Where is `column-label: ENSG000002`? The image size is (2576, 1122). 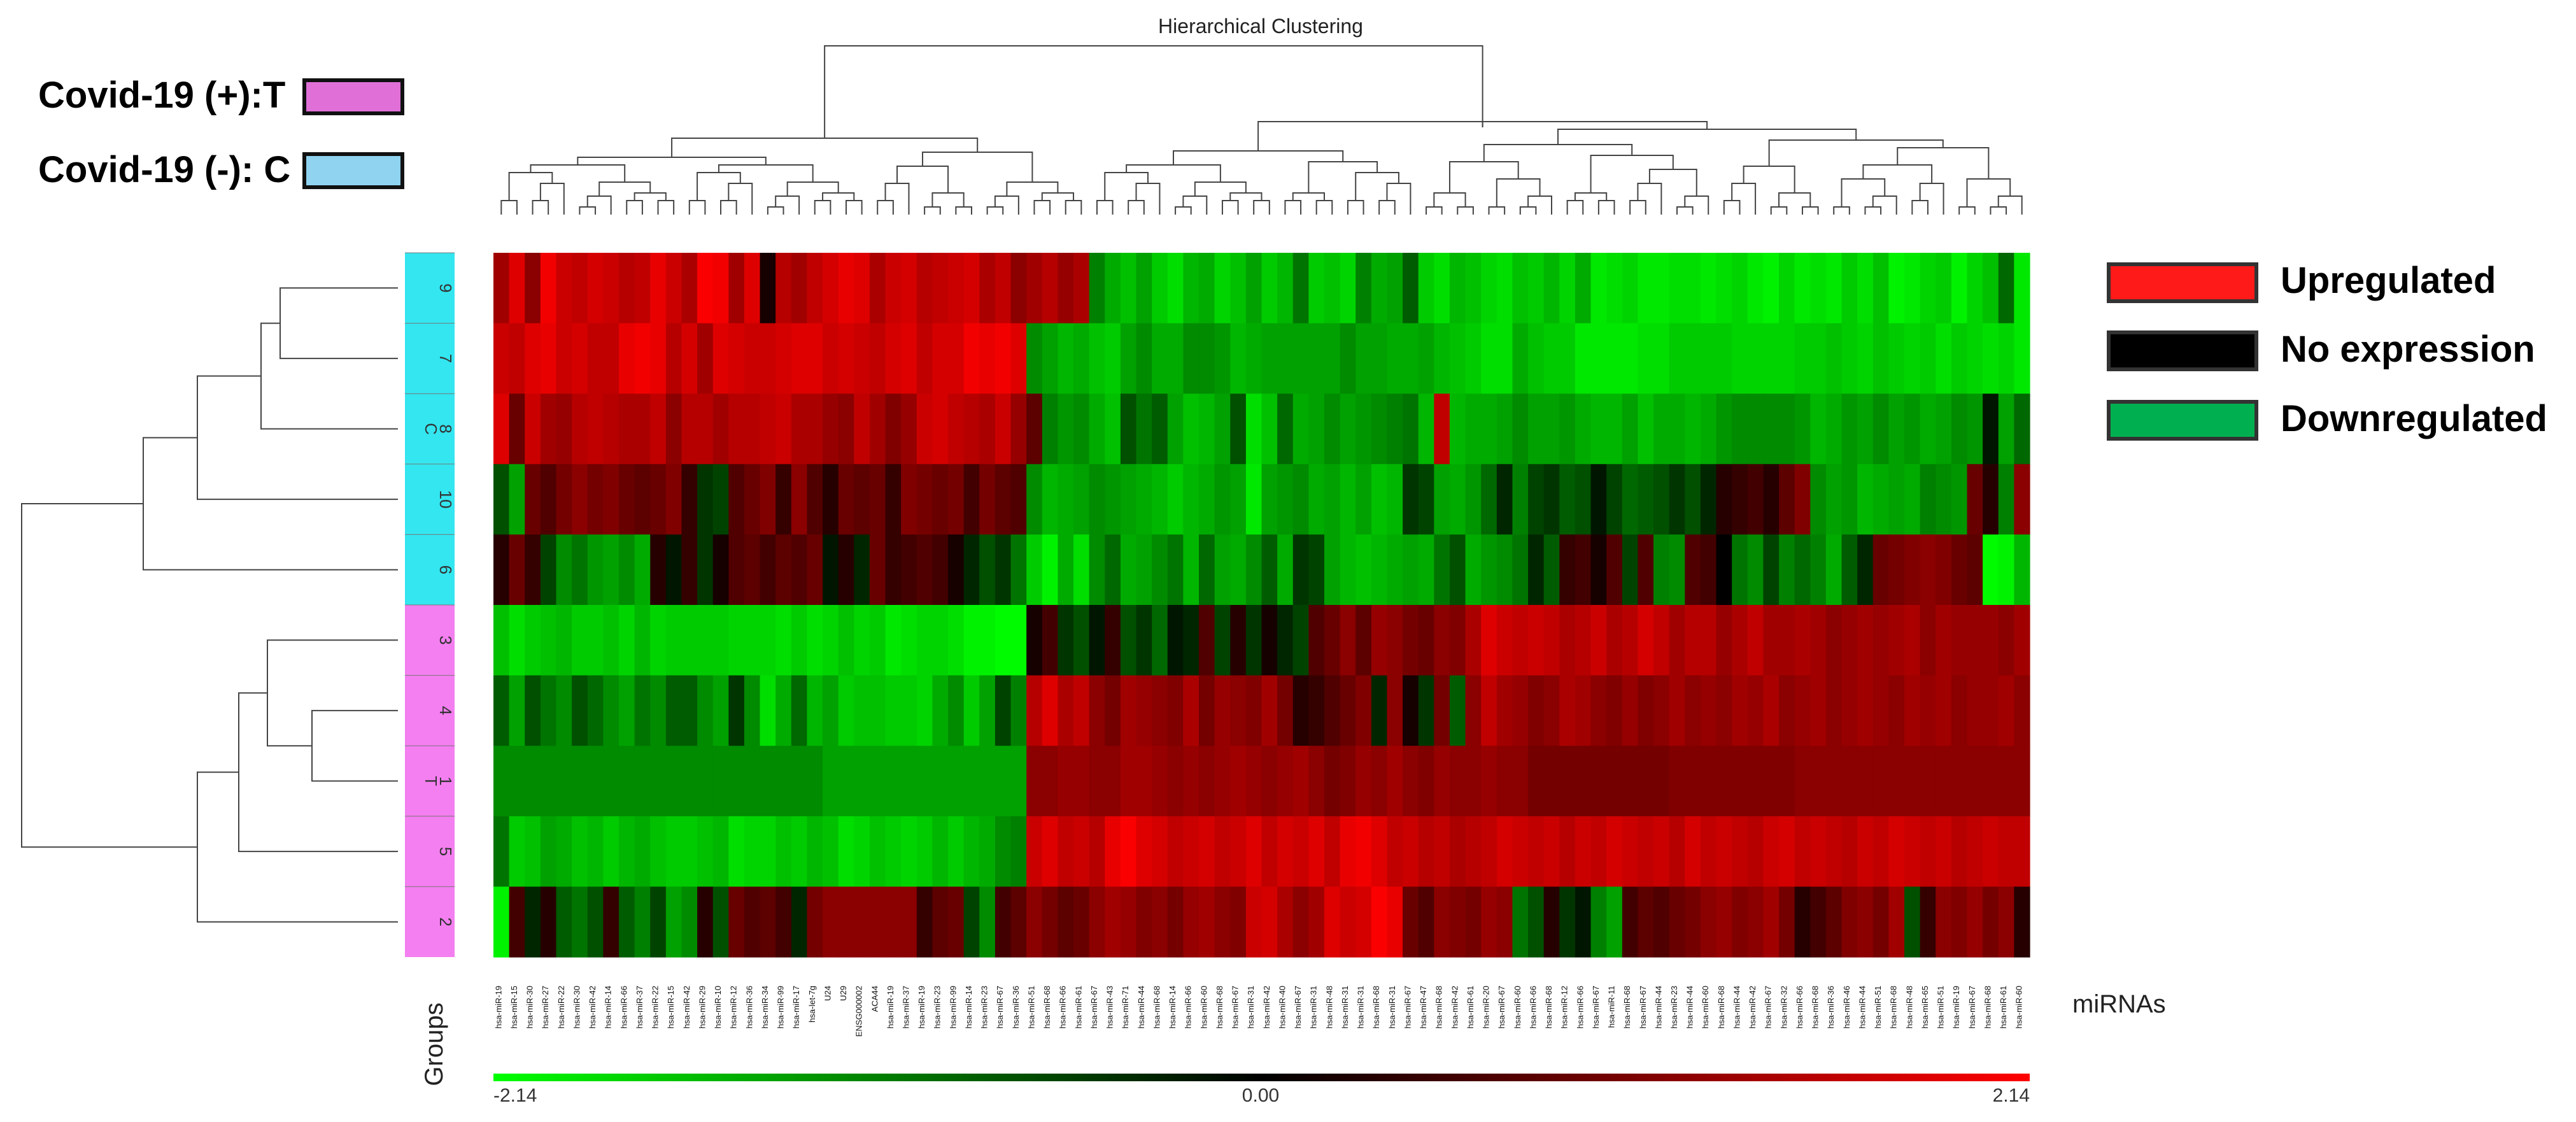
column-label: ENSG000002 is located at coordinates (859, 1011).